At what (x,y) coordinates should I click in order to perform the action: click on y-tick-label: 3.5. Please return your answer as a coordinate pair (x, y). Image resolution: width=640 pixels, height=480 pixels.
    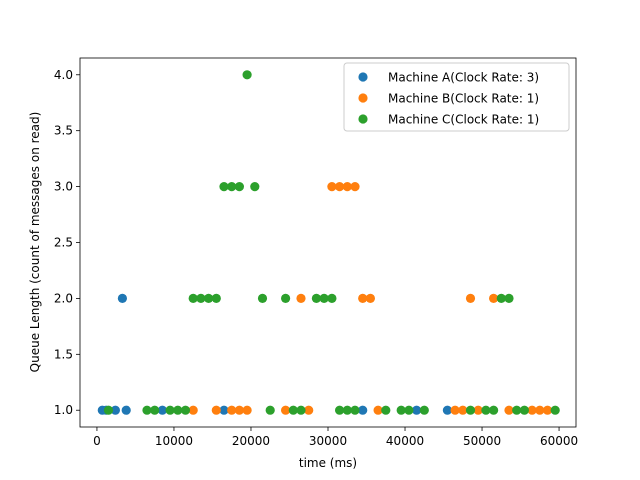
    Looking at the image, I should click on (63, 131).